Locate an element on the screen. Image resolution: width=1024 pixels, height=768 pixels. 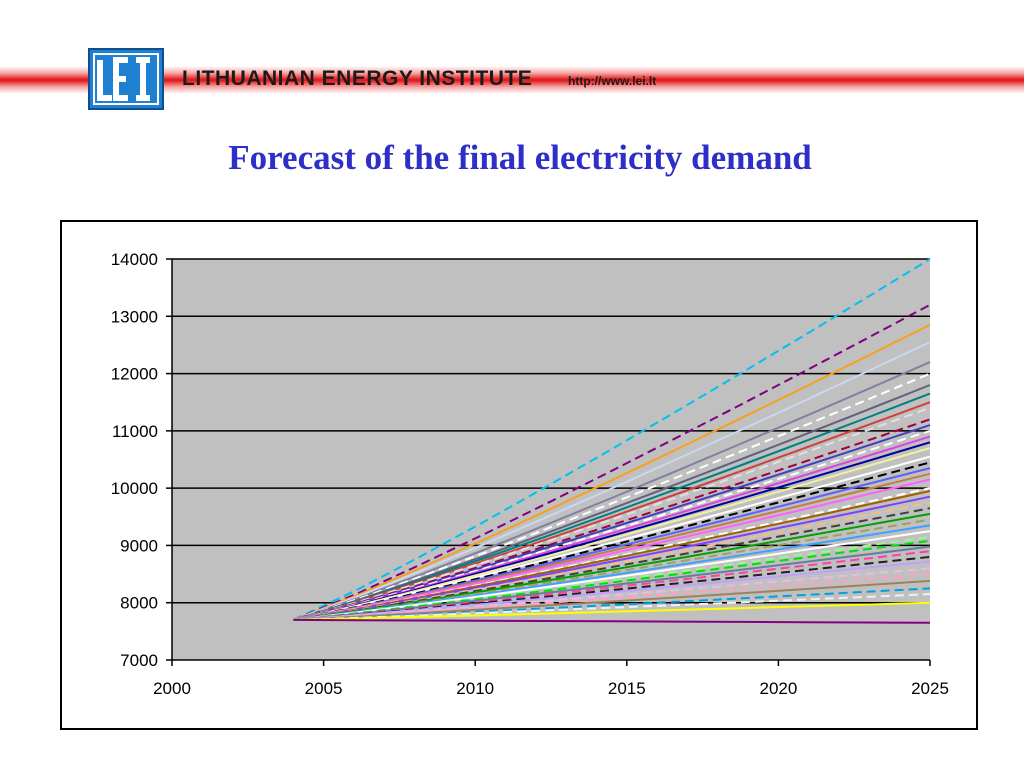
x-tick-label-4: 2020 is located at coordinates (778, 688).